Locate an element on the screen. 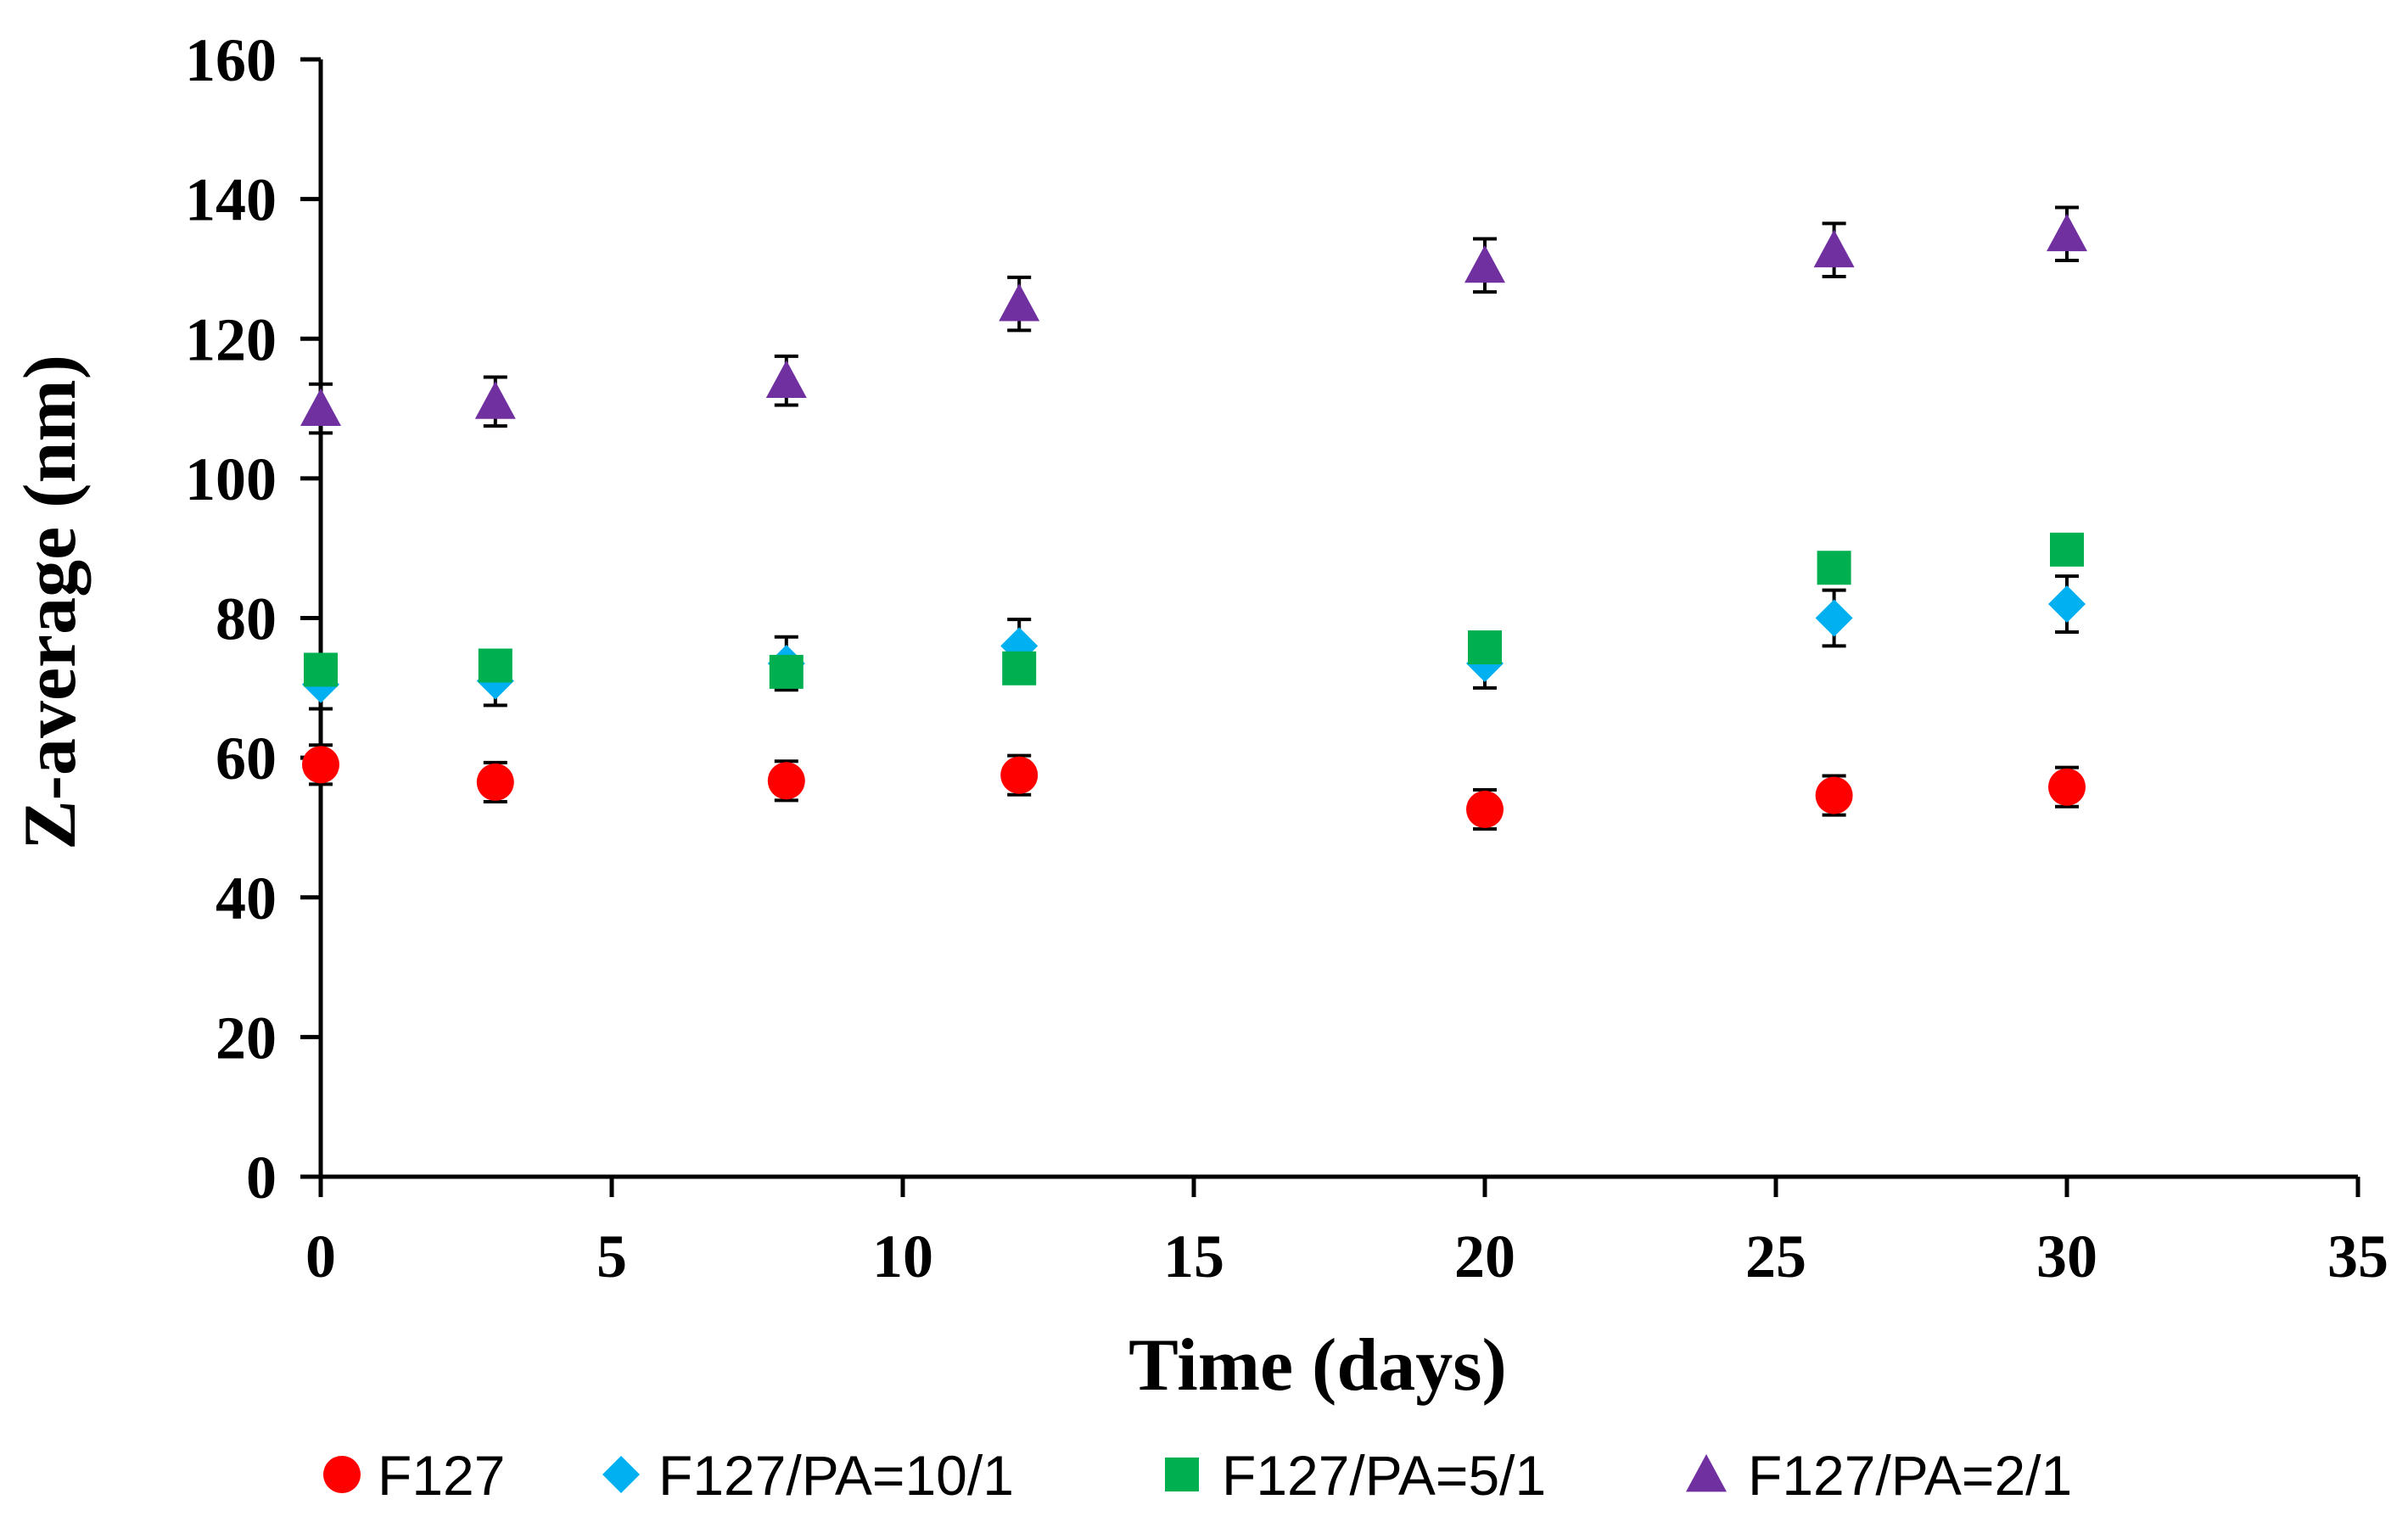 The height and width of the screenshot is (1522, 2408). x-tick-label: 10 is located at coordinates (902, 1256).